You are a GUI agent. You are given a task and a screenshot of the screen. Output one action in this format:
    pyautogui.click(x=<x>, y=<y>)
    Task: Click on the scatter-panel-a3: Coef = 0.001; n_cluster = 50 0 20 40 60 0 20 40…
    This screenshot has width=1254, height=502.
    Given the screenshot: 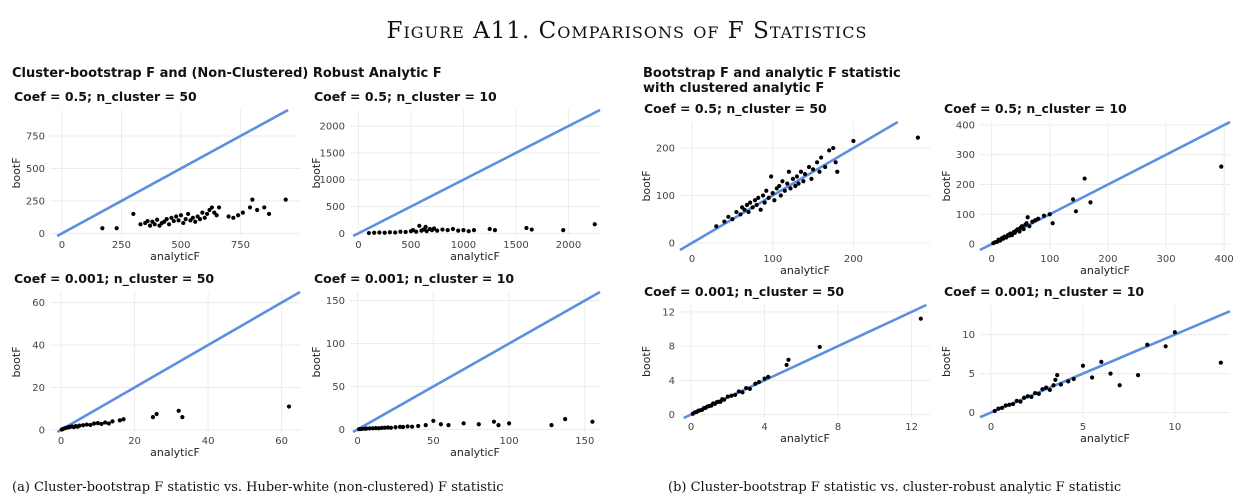 What is the action you would take?
    pyautogui.click(x=155, y=365)
    